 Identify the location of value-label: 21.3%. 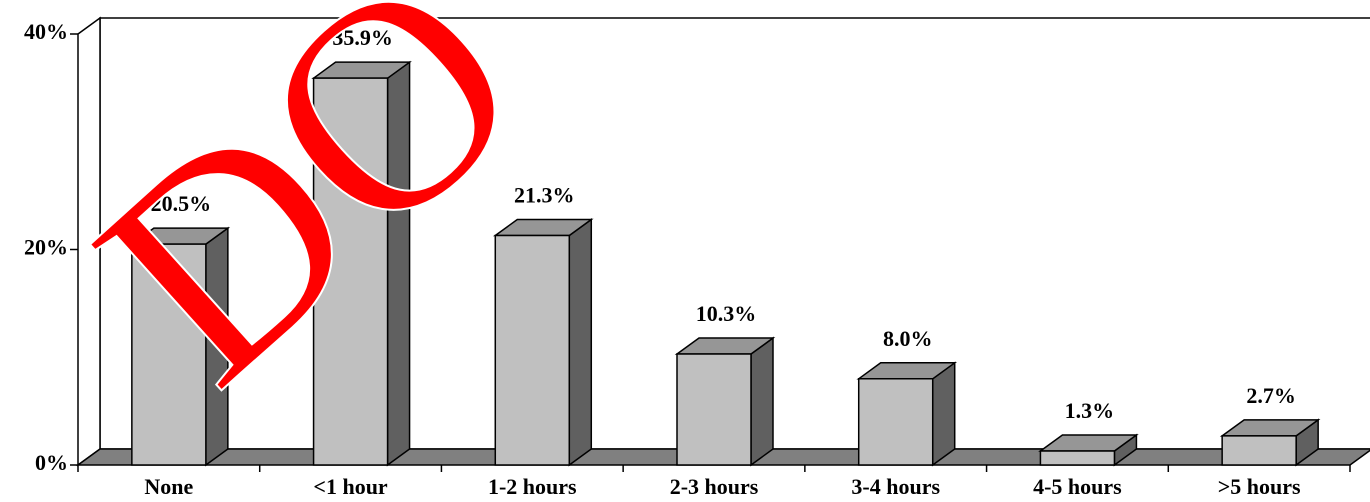
(544, 195).